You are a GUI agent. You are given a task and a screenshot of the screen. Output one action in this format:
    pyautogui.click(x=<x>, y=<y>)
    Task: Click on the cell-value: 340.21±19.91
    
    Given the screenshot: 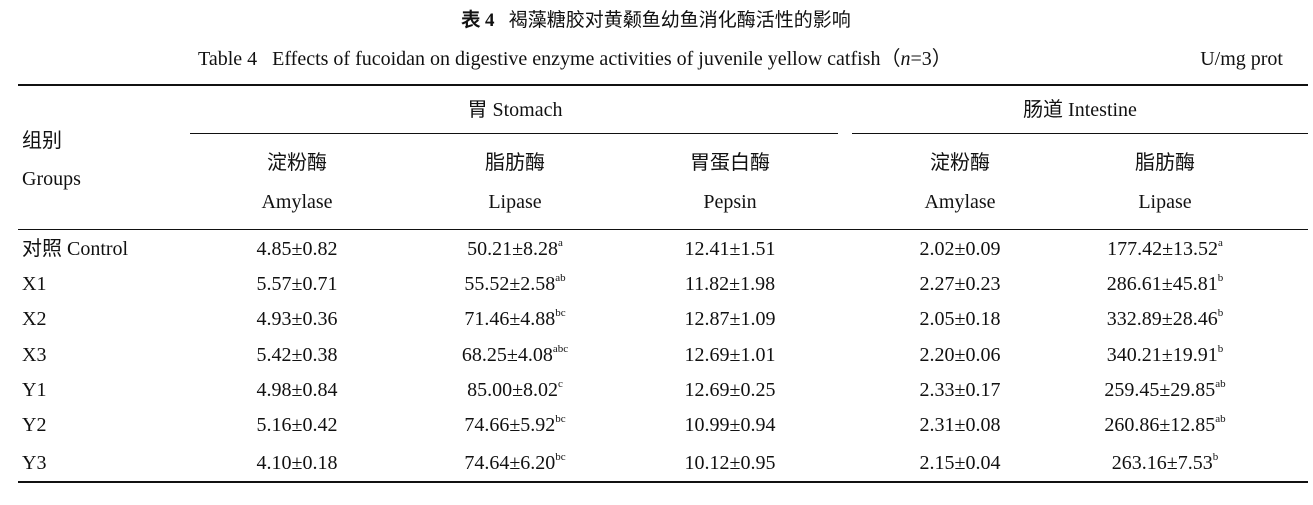 What is the action you would take?
    pyautogui.click(x=1162, y=355)
    